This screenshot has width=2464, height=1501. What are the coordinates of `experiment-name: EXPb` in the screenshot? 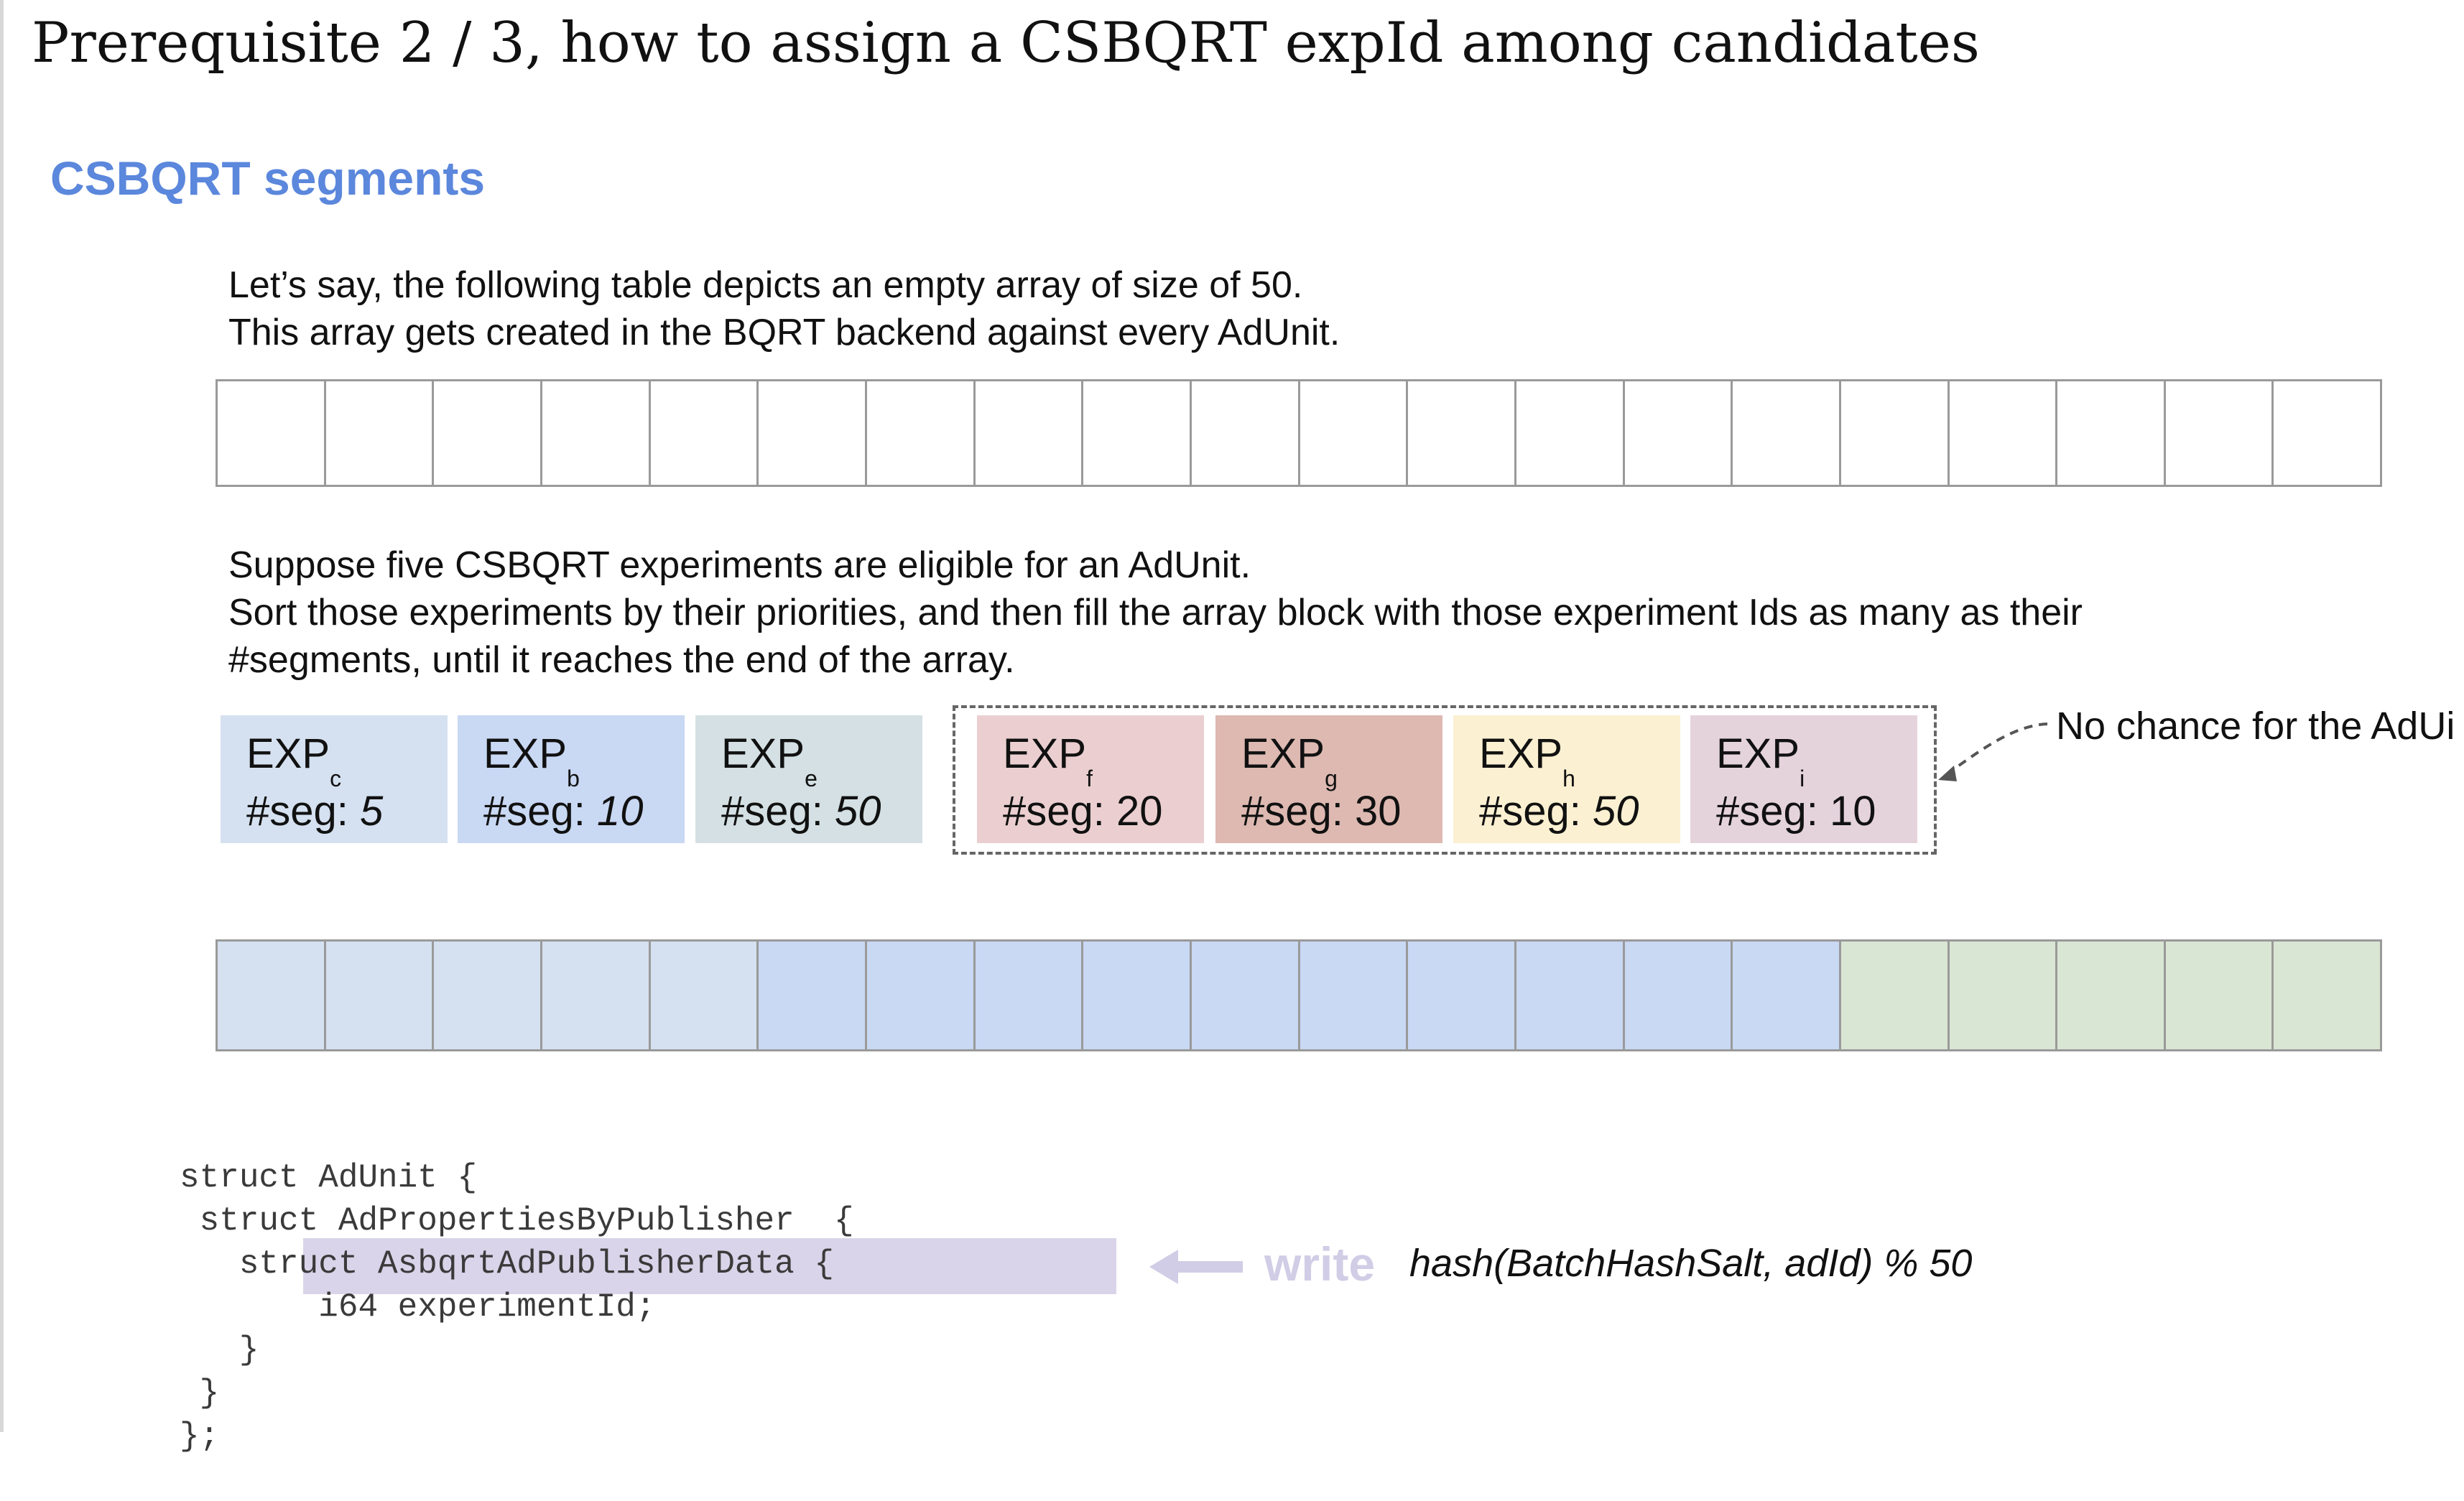 It's located at (584, 760).